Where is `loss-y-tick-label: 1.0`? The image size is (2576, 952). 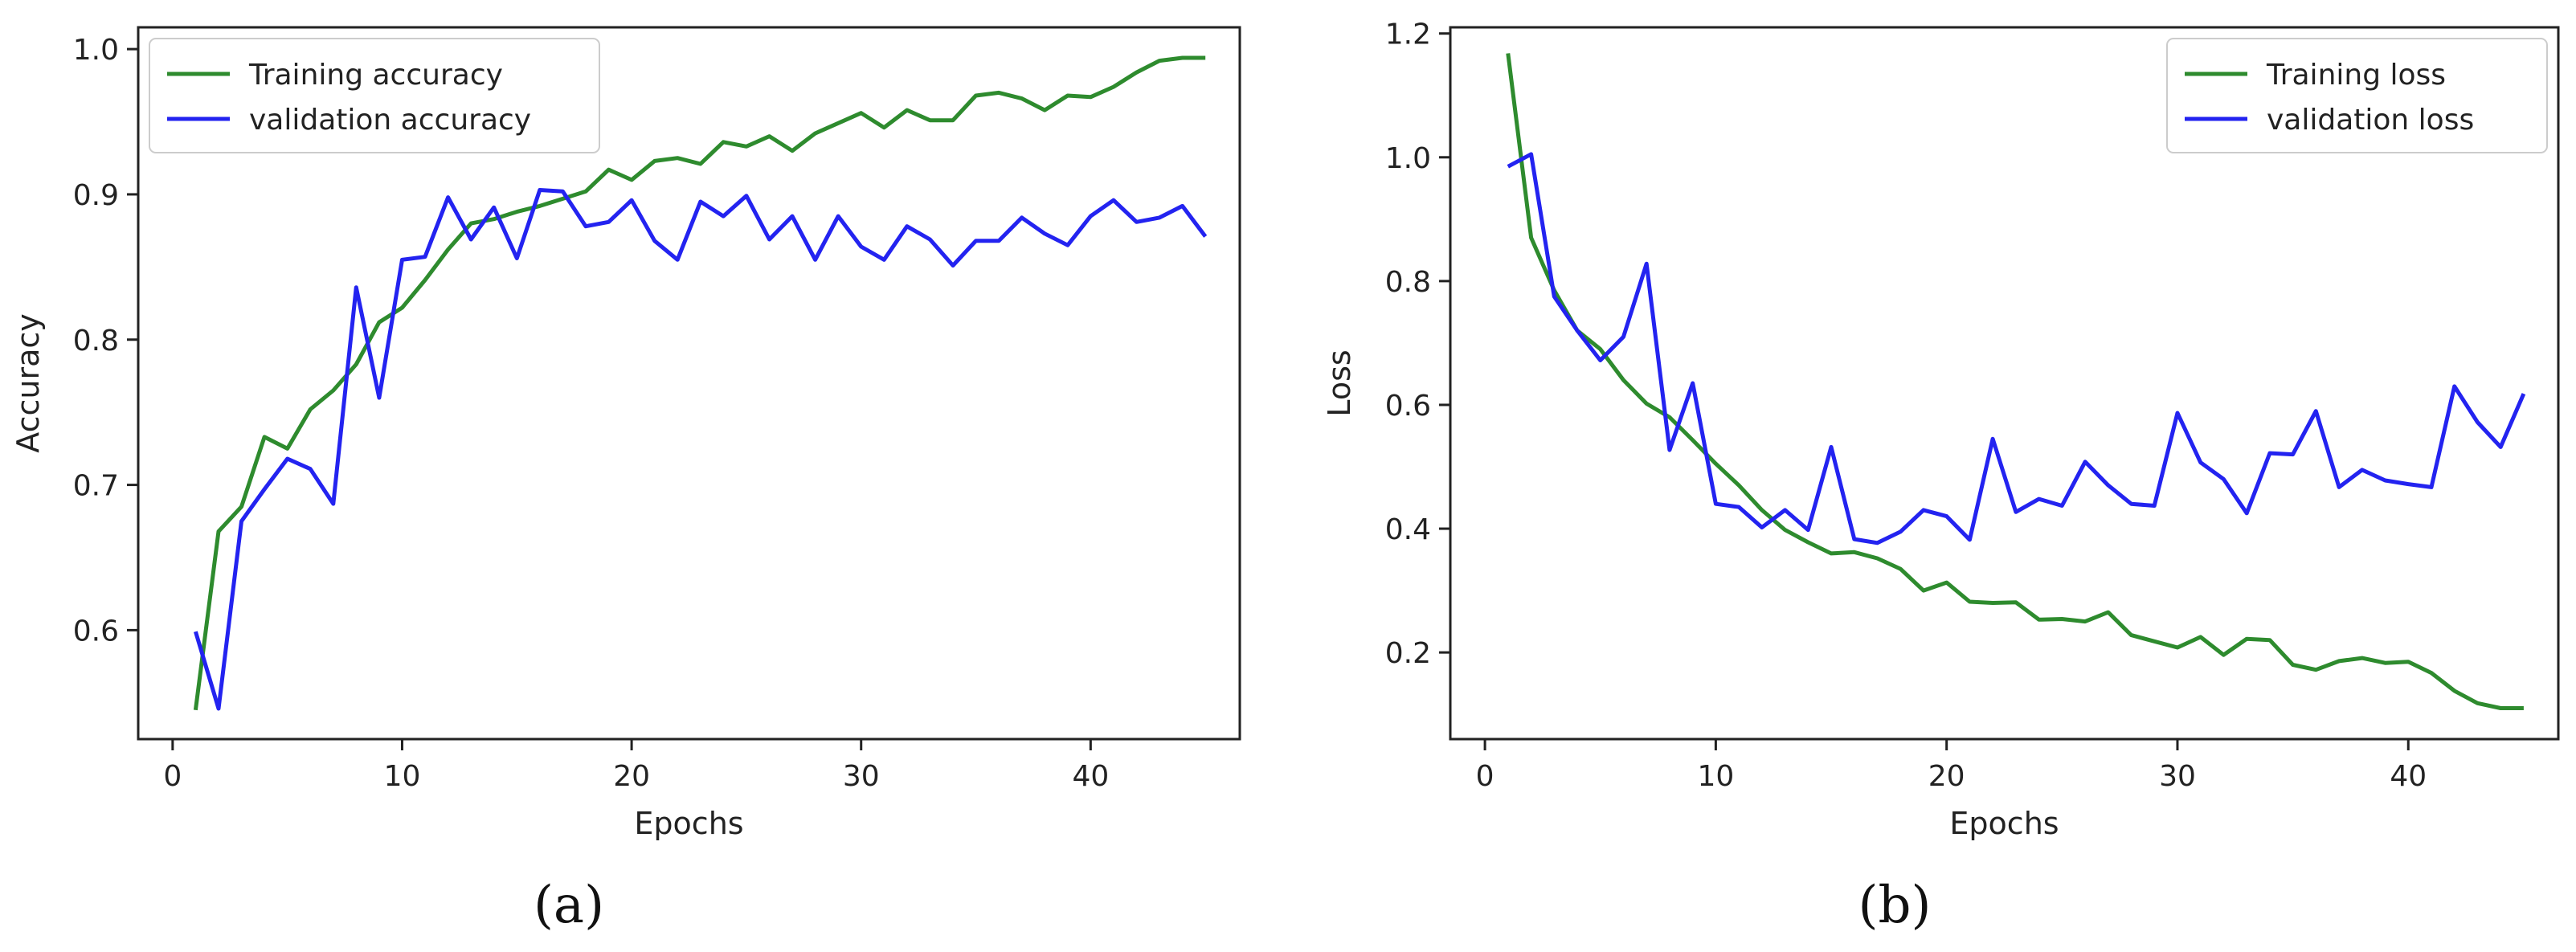
loss-y-tick-label: 1.0 is located at coordinates (1408, 158).